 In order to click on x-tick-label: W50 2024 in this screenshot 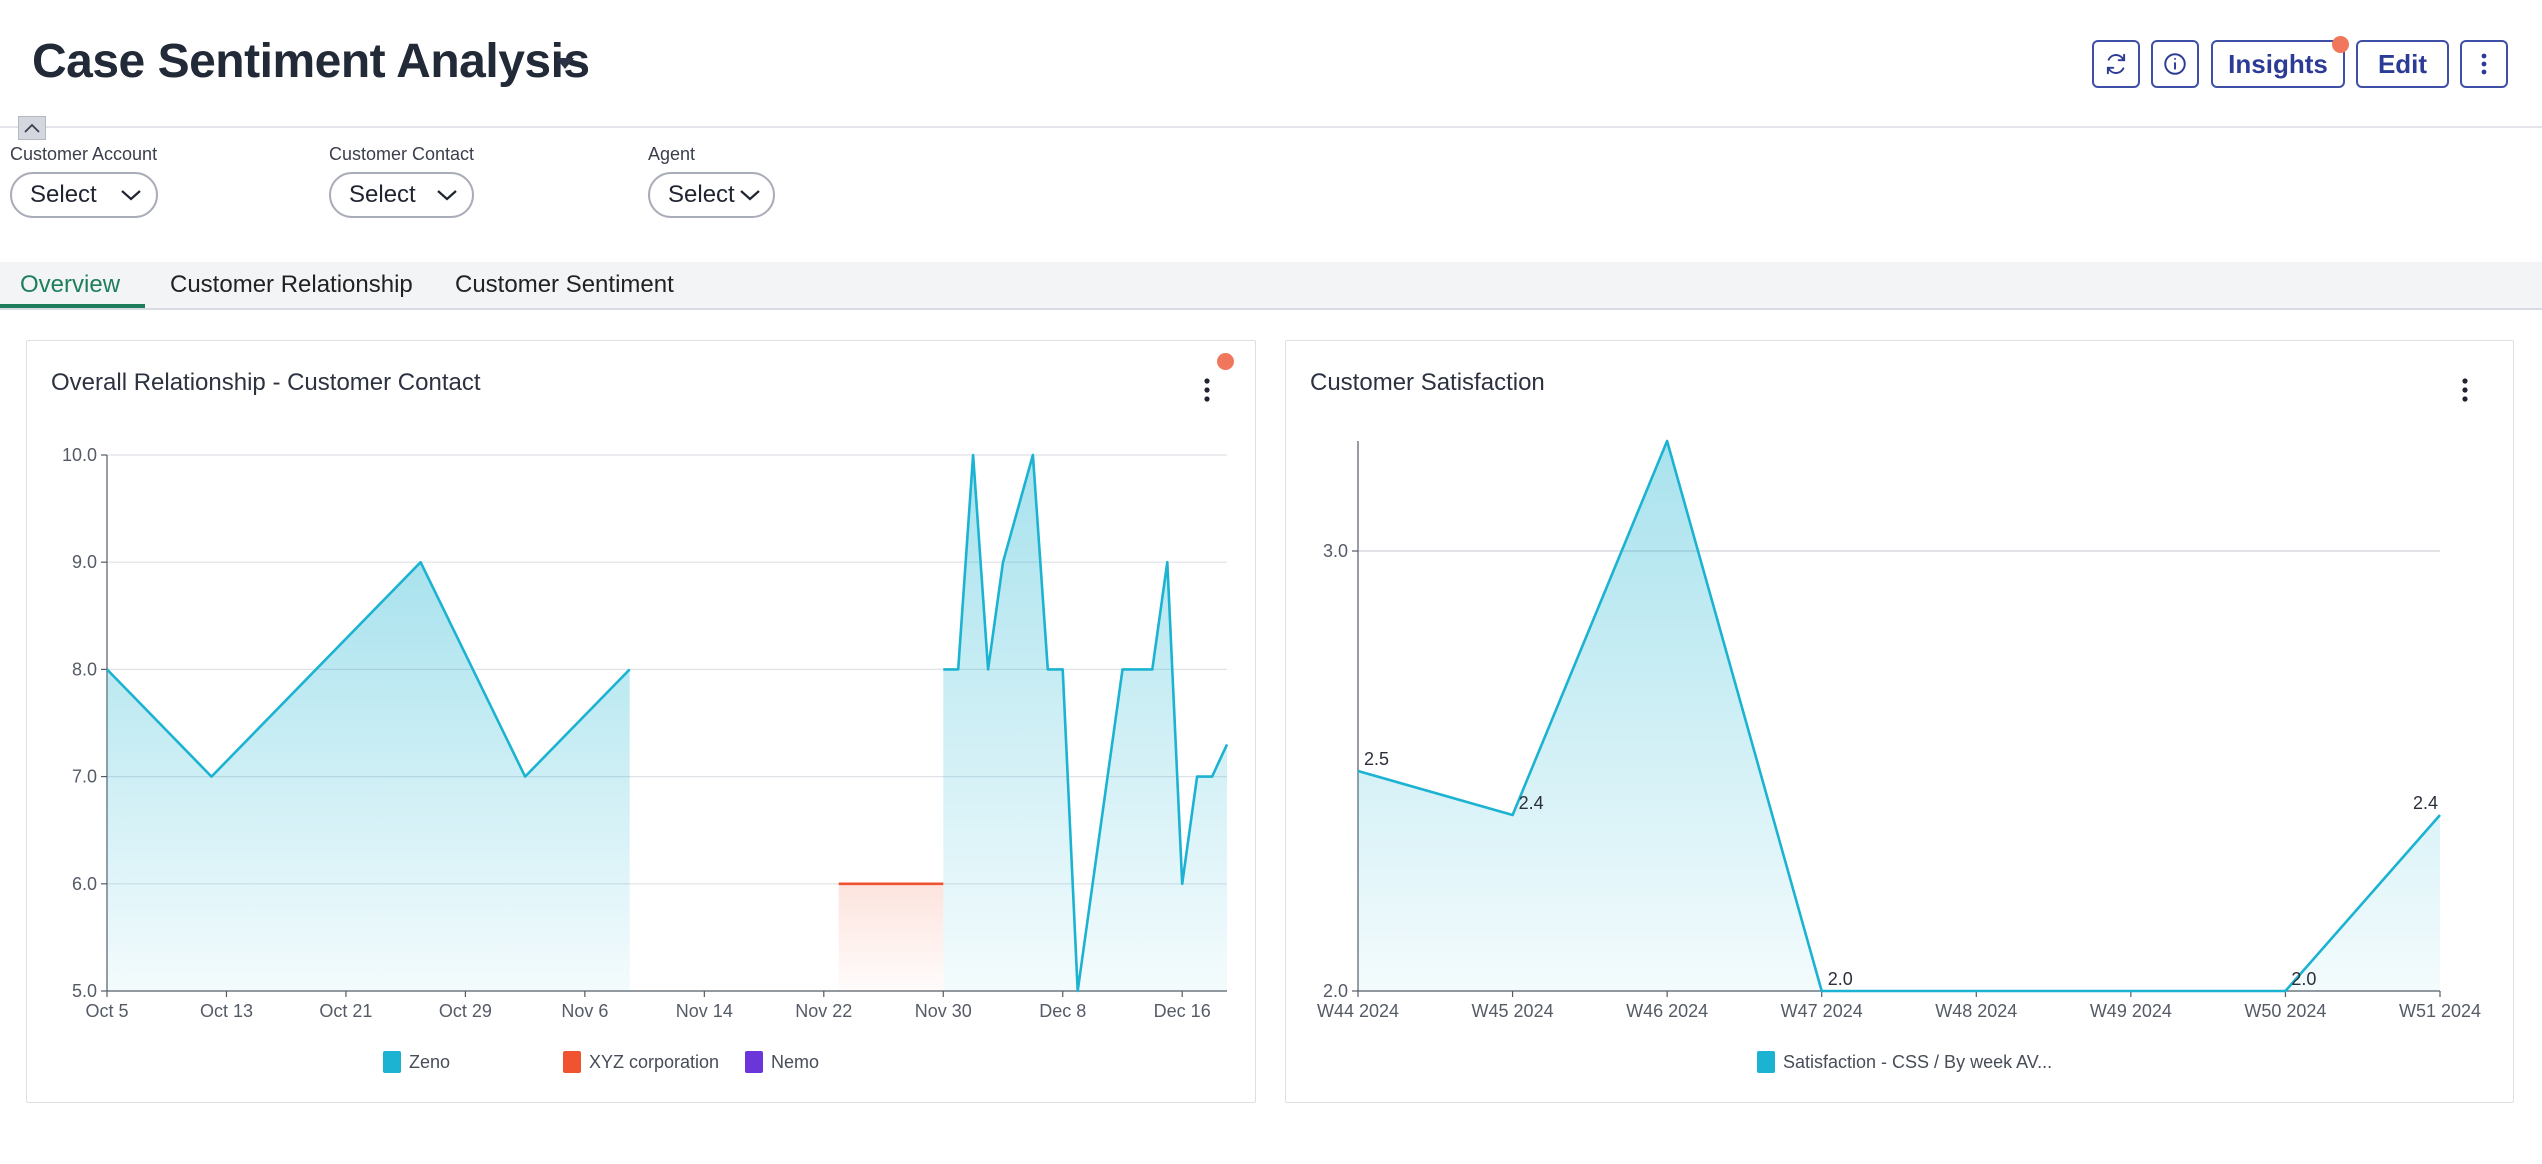, I will do `click(2285, 1011)`.